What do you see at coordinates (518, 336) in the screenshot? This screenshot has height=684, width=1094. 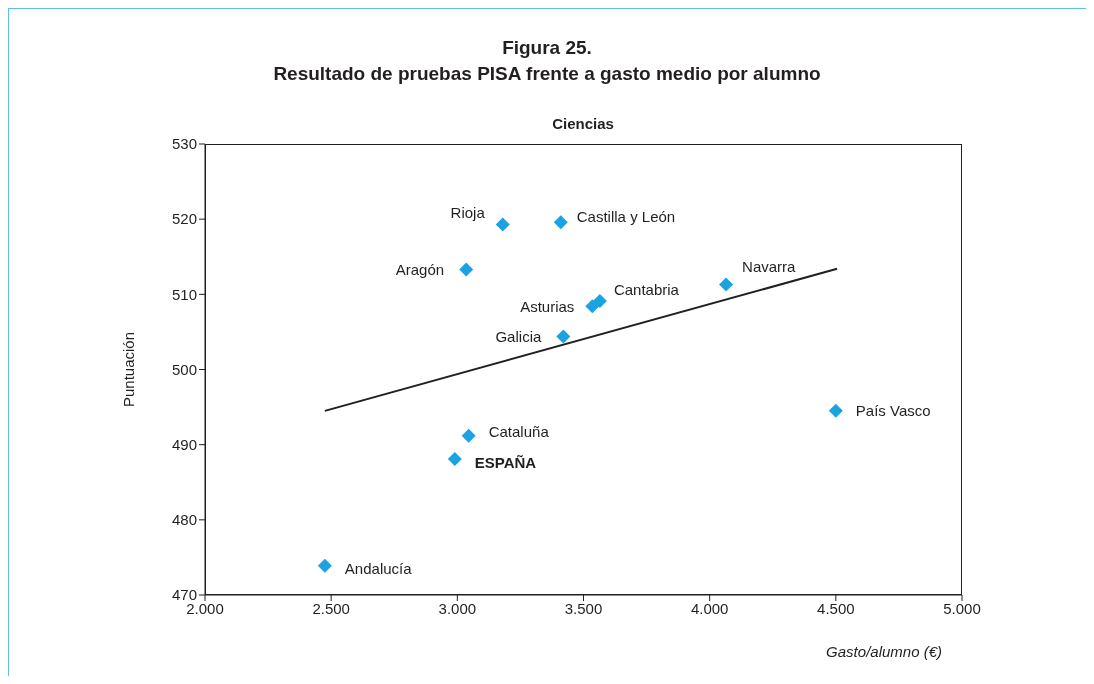 I see `annotation: Galicia` at bounding box center [518, 336].